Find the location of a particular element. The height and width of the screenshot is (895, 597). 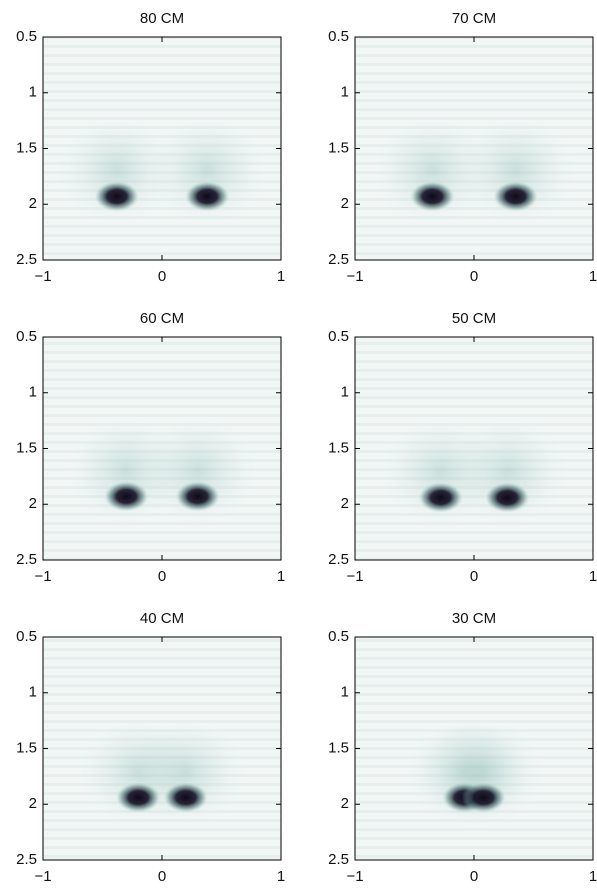

panel: 80 CM 0.5 1 1.5 2 2.5−1 0 1 is located at coordinates (150, 147).